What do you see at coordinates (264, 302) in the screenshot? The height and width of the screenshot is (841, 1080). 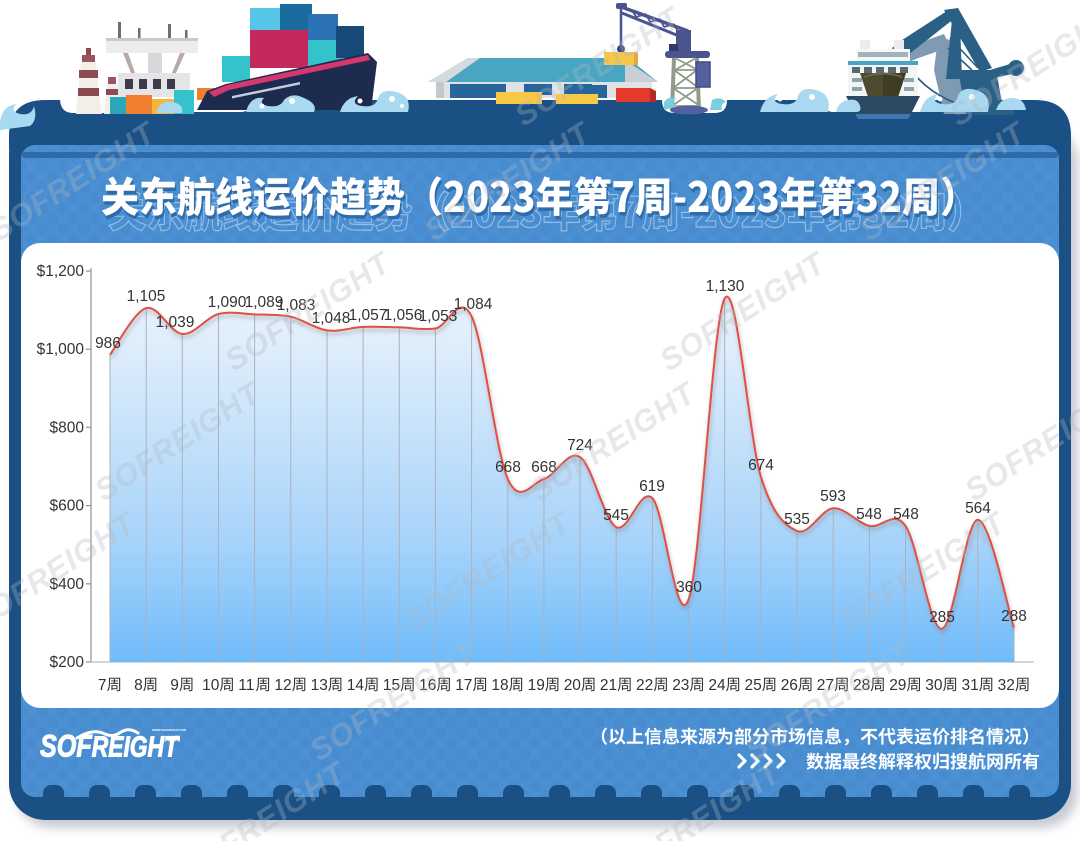 I see `svg-text: 1,089` at bounding box center [264, 302].